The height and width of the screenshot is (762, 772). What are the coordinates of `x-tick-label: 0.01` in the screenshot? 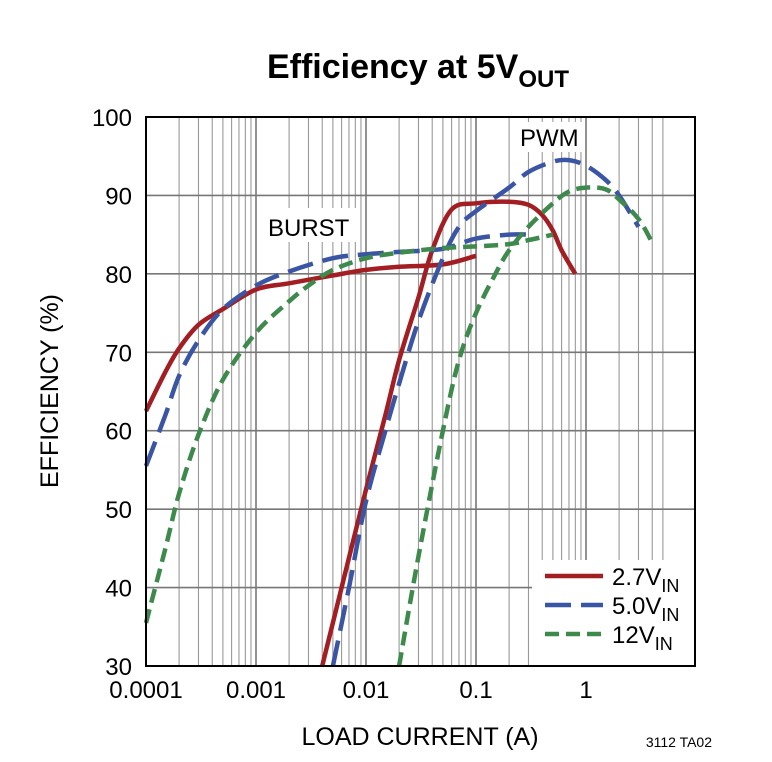 It's located at (366, 690).